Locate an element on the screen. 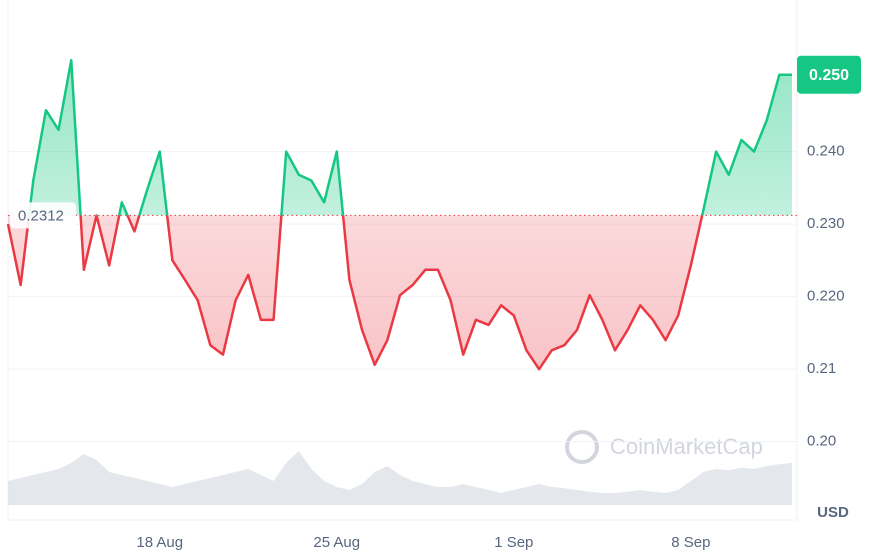 The image size is (879, 559). watermark: CoinMarketCap is located at coordinates (664, 447).